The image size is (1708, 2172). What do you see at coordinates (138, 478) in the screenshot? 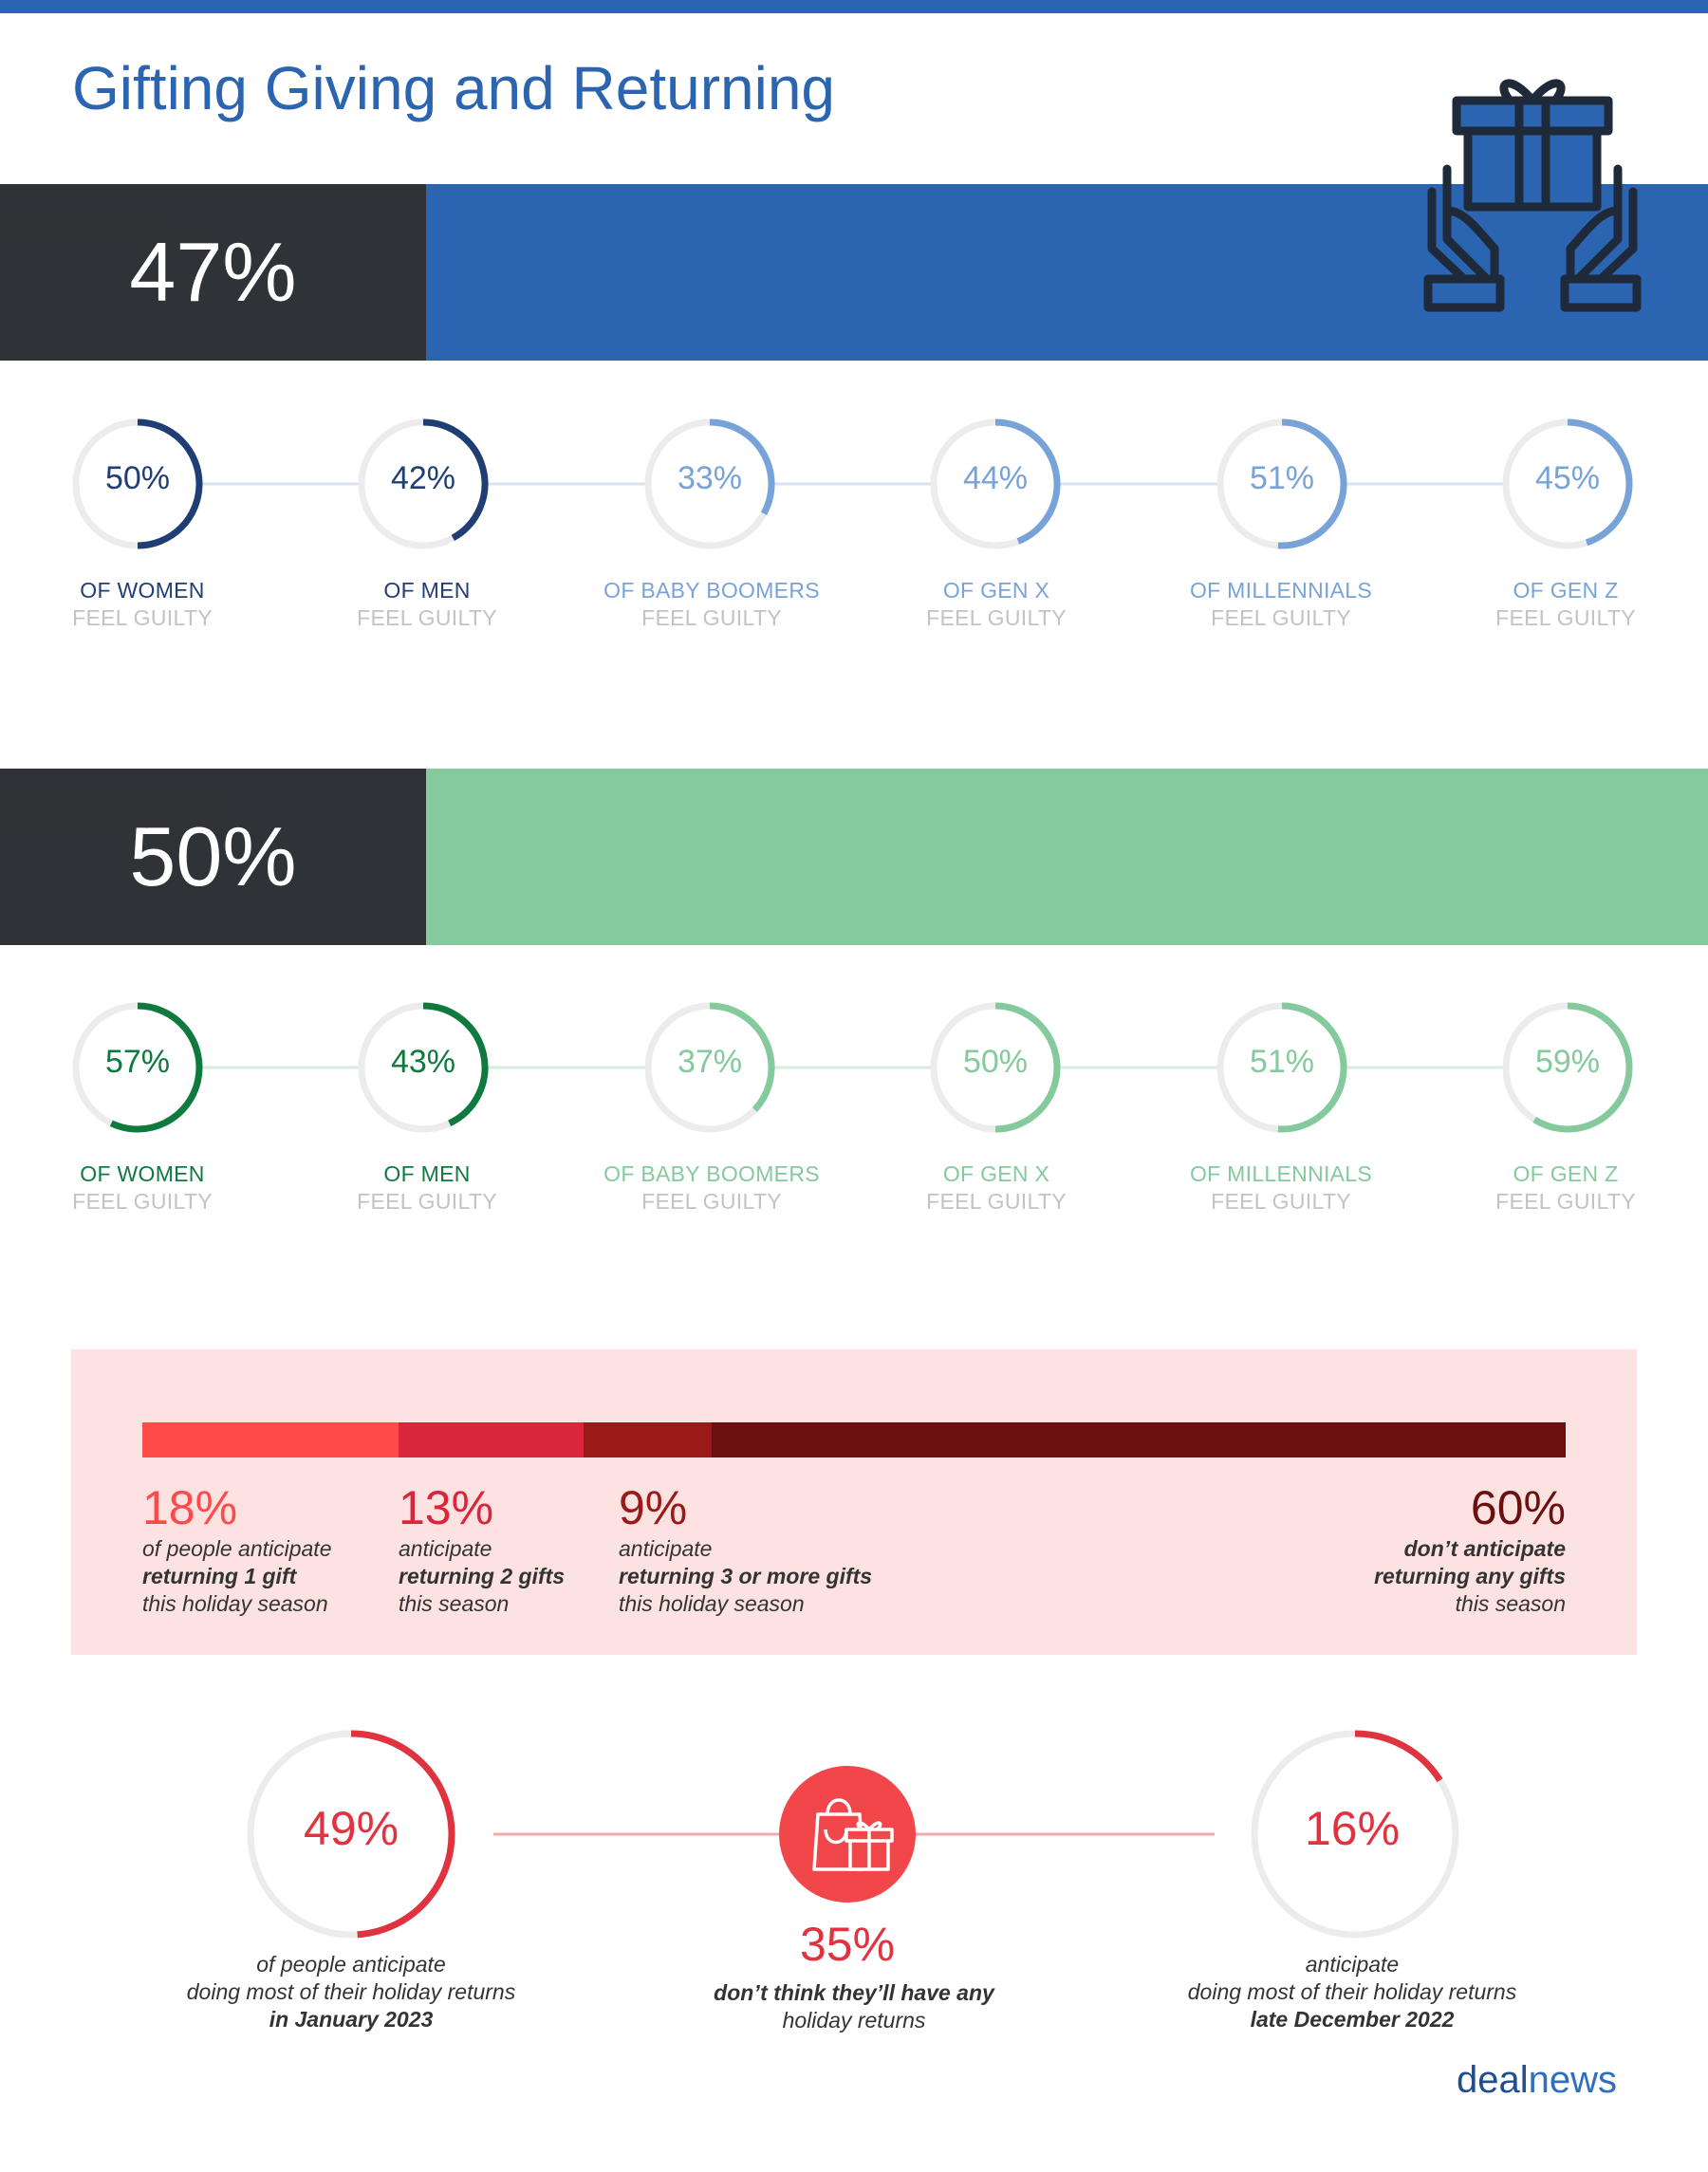
I see `donut-value-women: 50%` at bounding box center [138, 478].